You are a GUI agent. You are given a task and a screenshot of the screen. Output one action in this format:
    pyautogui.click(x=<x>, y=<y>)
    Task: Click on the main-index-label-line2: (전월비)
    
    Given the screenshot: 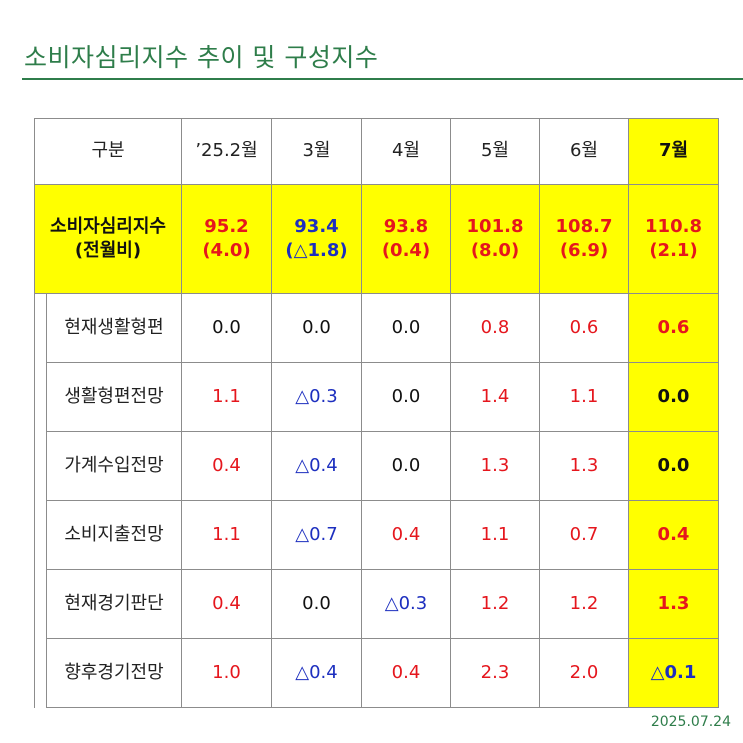 What is the action you would take?
    pyautogui.click(x=108, y=250)
    